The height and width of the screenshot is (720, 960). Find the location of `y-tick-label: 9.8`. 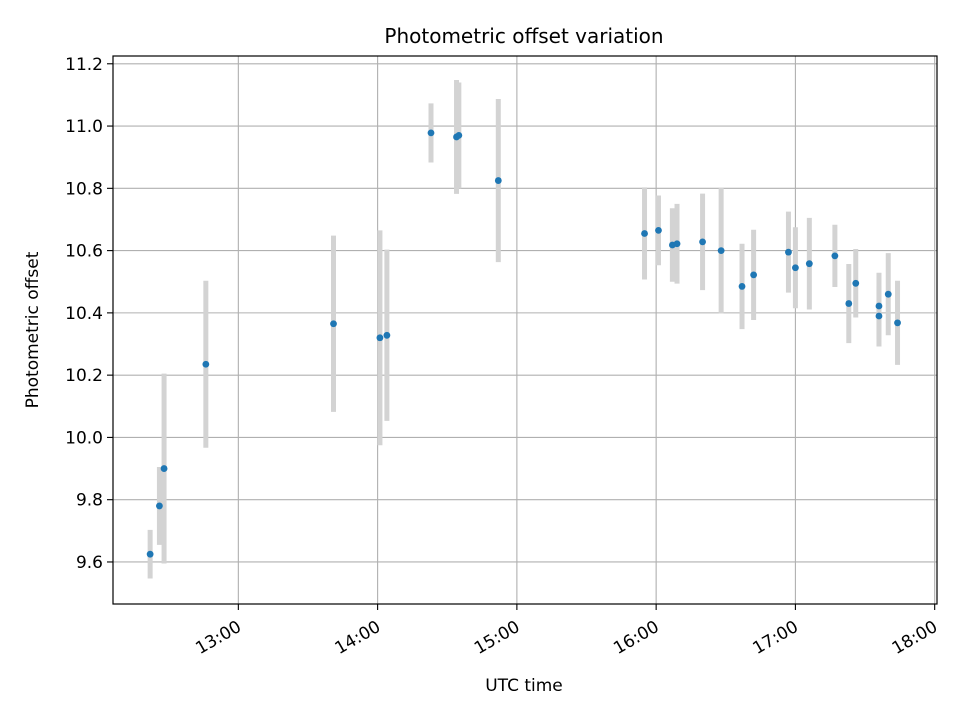

y-tick-label: 9.8 is located at coordinates (89, 501).